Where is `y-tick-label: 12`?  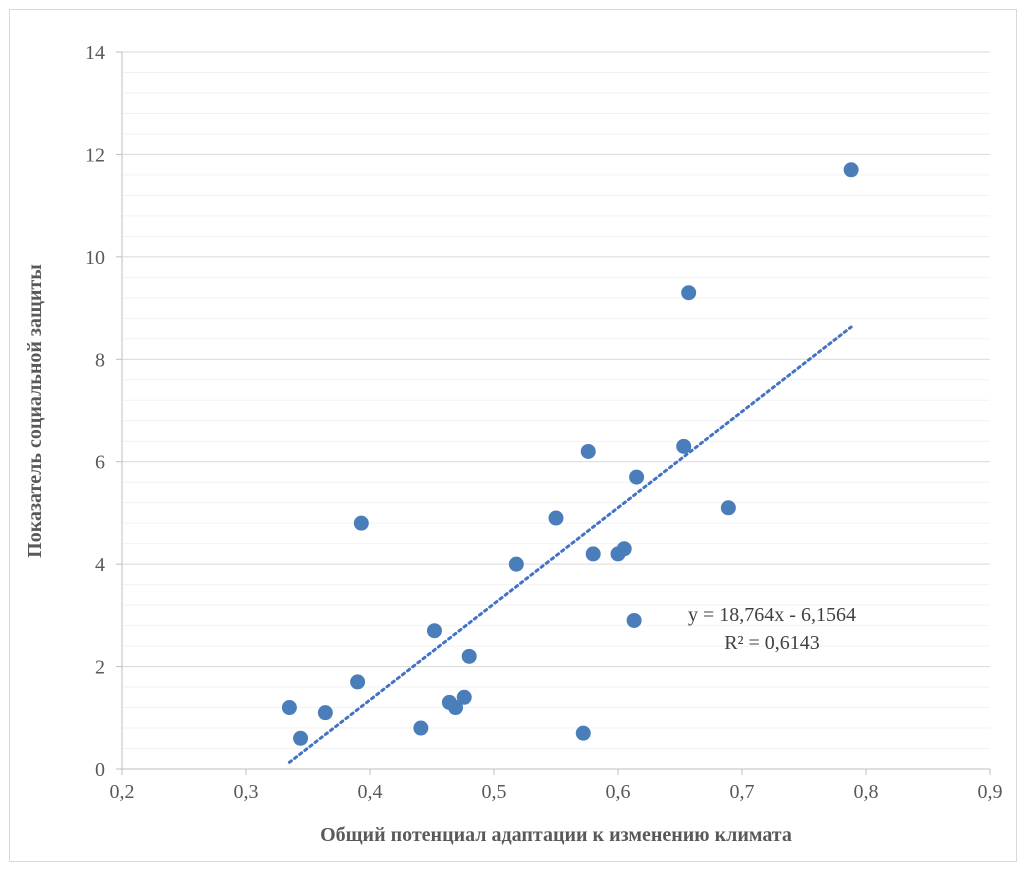
y-tick-label: 12 is located at coordinates (95, 155).